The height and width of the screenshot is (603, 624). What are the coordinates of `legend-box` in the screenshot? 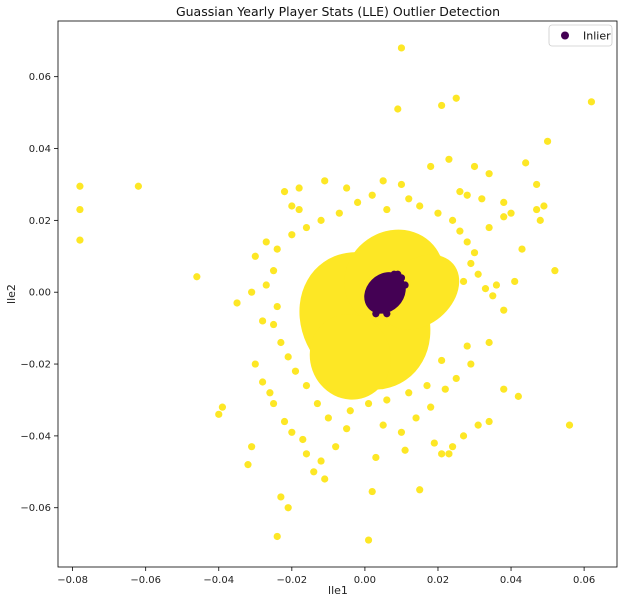 It's located at (580, 35).